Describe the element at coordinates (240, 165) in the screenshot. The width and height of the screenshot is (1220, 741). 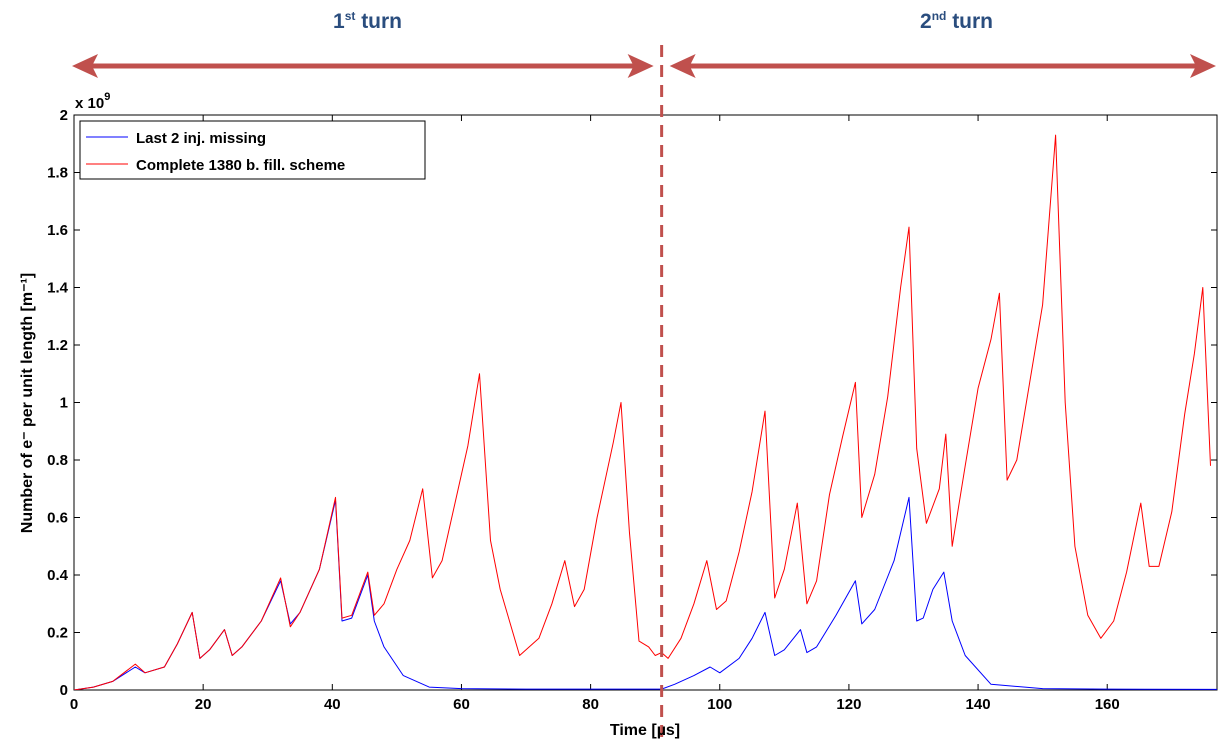
I see `legend-label-red: Complete 1380 b. fill. scheme` at that location.